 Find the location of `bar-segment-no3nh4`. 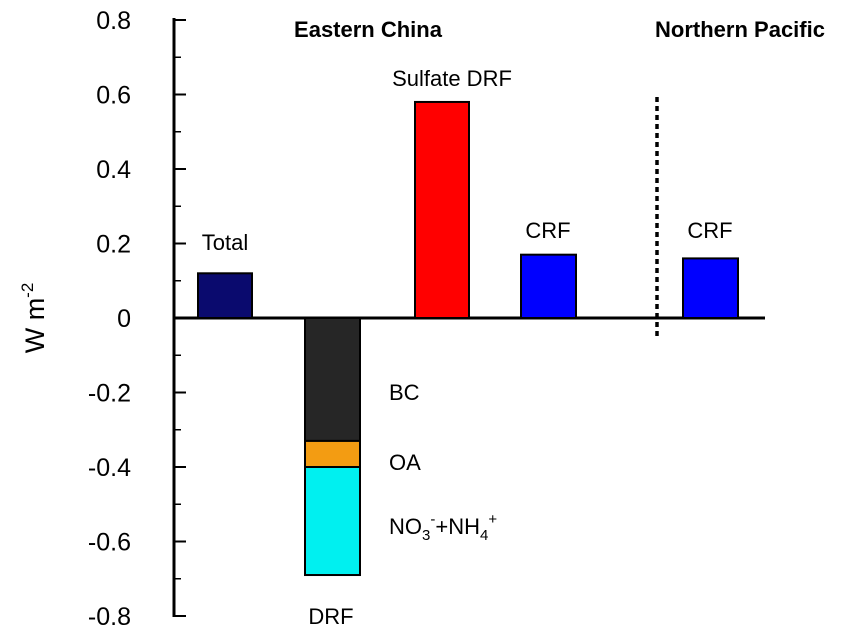

bar-segment-no3nh4 is located at coordinates (332, 521).